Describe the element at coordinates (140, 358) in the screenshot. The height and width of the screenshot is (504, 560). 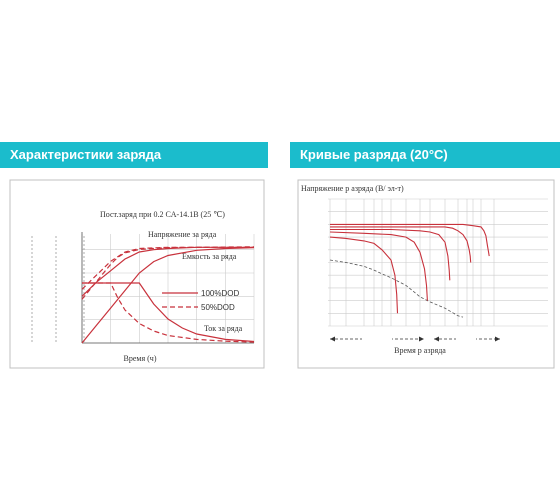
I see `charge-chart-xlabel: Время (ч)` at that location.